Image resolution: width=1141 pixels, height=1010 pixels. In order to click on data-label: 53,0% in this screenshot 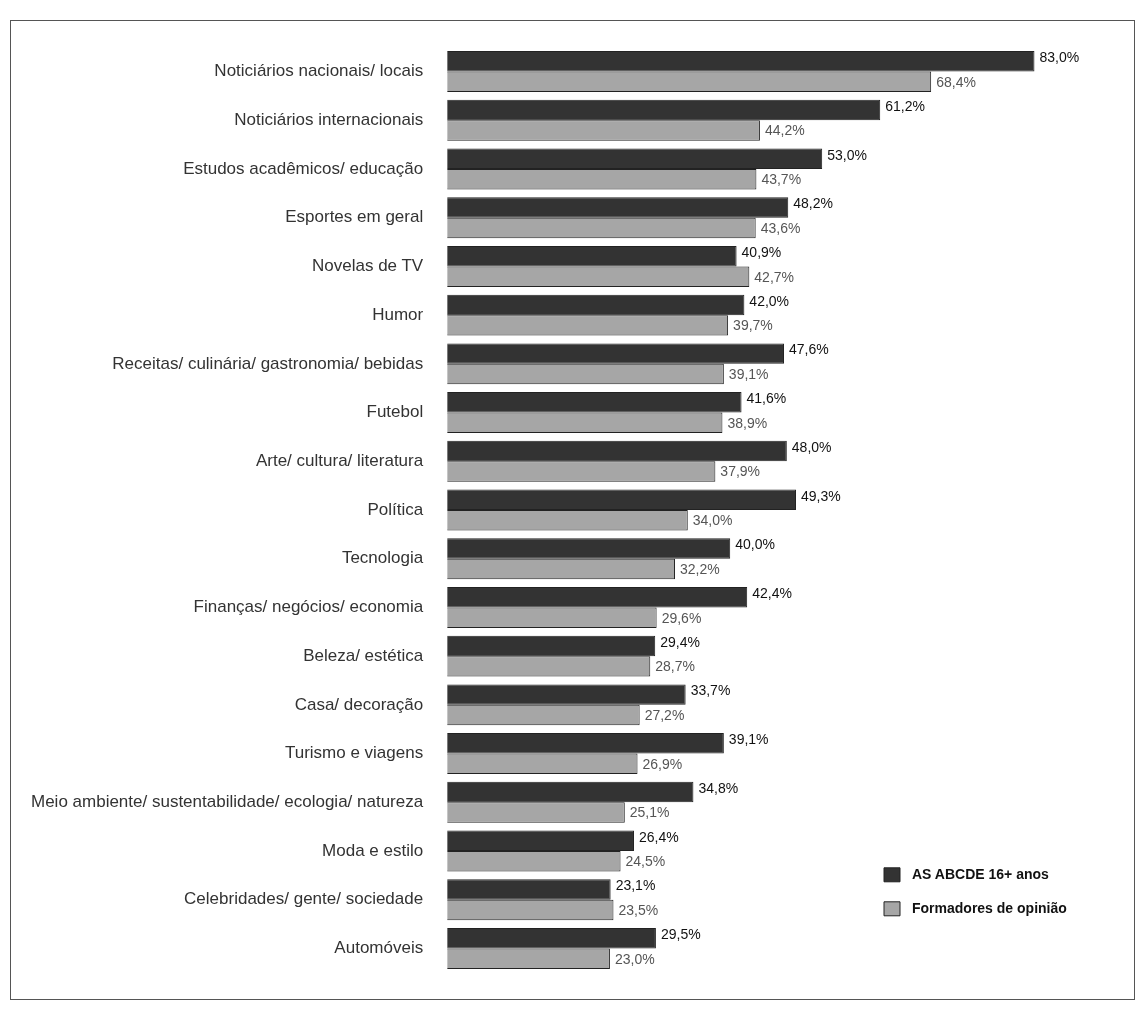, I will do `click(847, 154)`.